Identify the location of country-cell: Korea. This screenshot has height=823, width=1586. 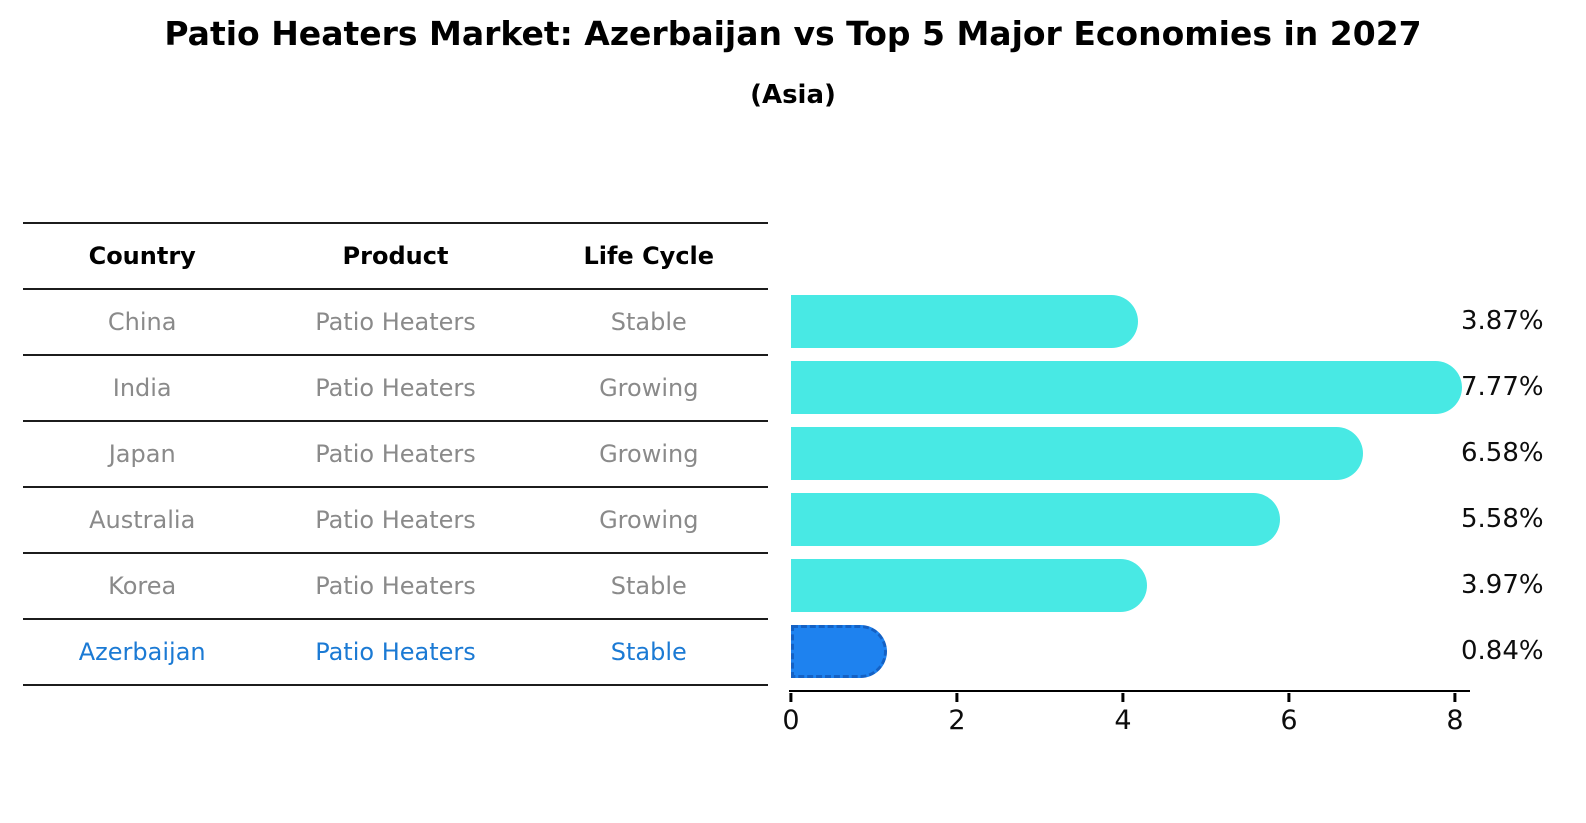
(142, 586).